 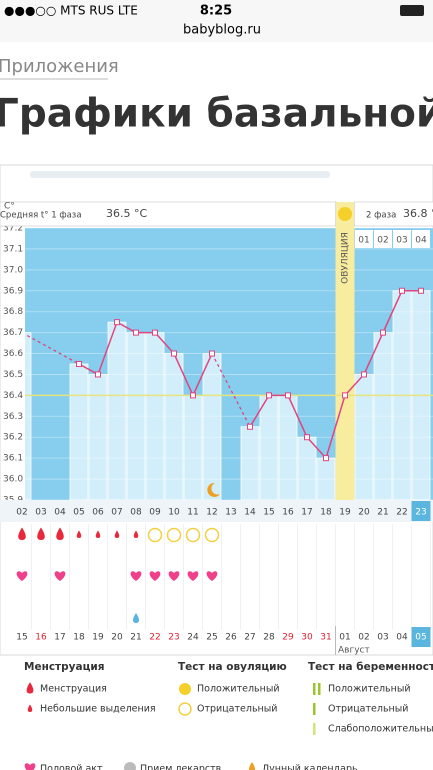 What do you see at coordinates (369, 689) in the screenshot?
I see `legend-item: Положительный` at bounding box center [369, 689].